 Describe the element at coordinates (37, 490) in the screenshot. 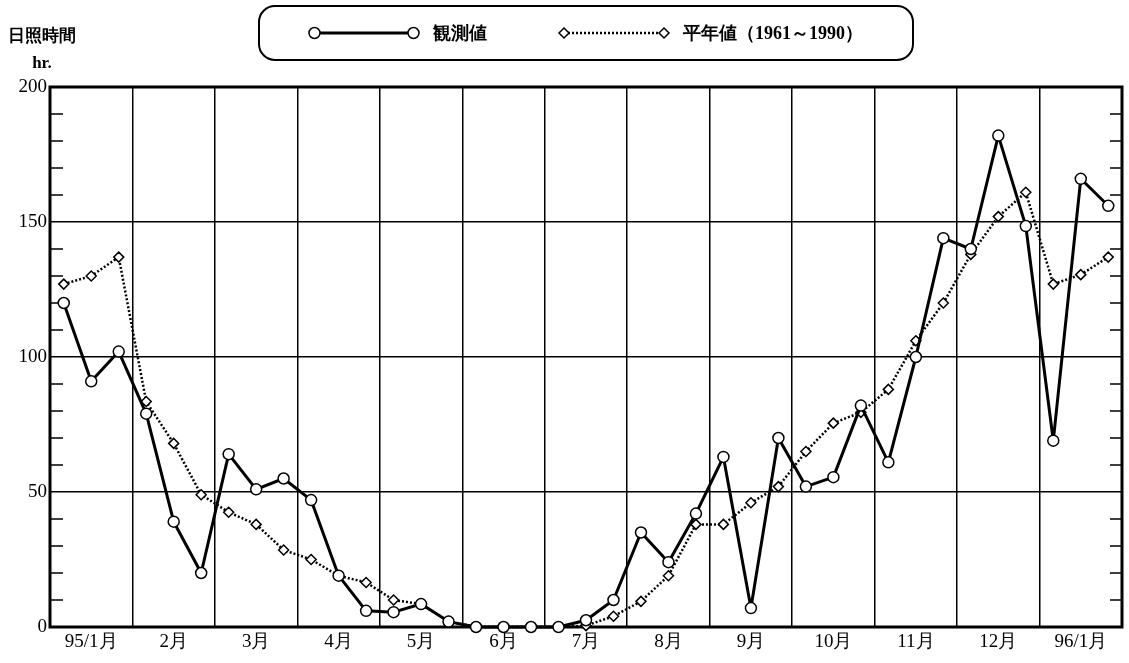

I see `y-tick-label: 50` at that location.